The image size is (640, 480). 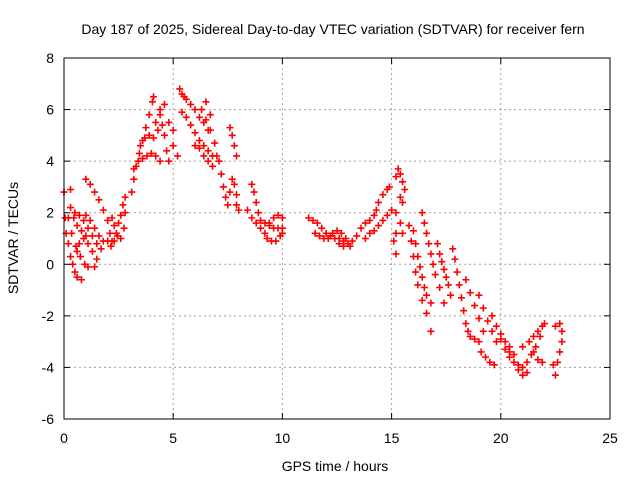 What do you see at coordinates (392, 438) in the screenshot?
I see `x-tick-label: 15` at bounding box center [392, 438].